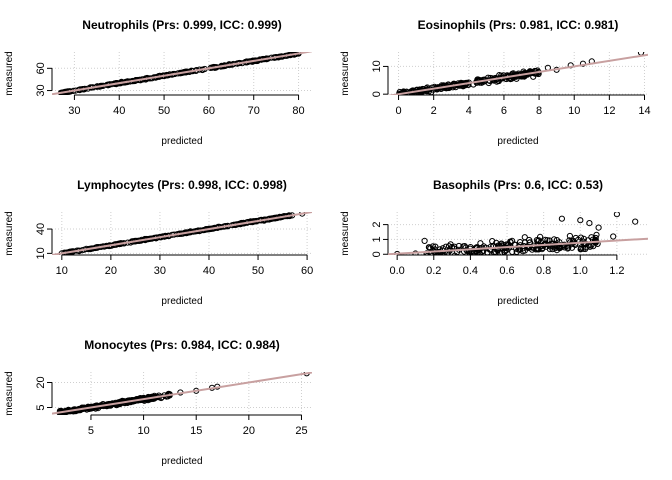 The width and height of the screenshot is (672, 480). What do you see at coordinates (41, 229) in the screenshot?
I see `y-tick-label: 40` at bounding box center [41, 229].